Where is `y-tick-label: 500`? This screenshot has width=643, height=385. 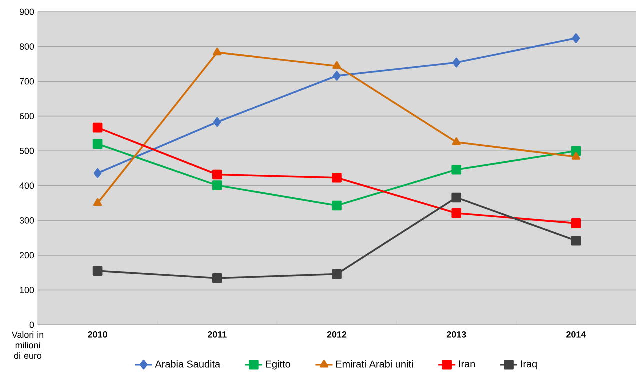
y-tick-label: 500 is located at coordinates (27, 151).